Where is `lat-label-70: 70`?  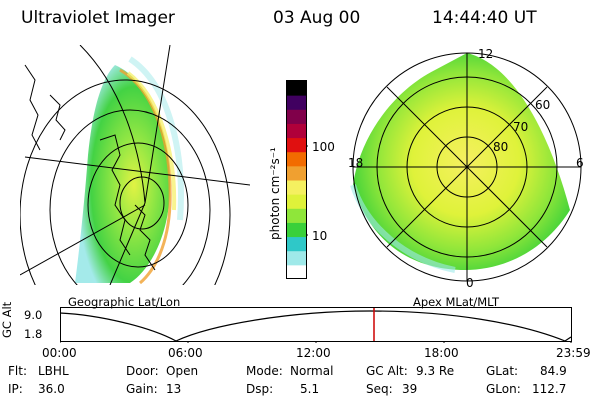
lat-label-70: 70 is located at coordinates (521, 127).